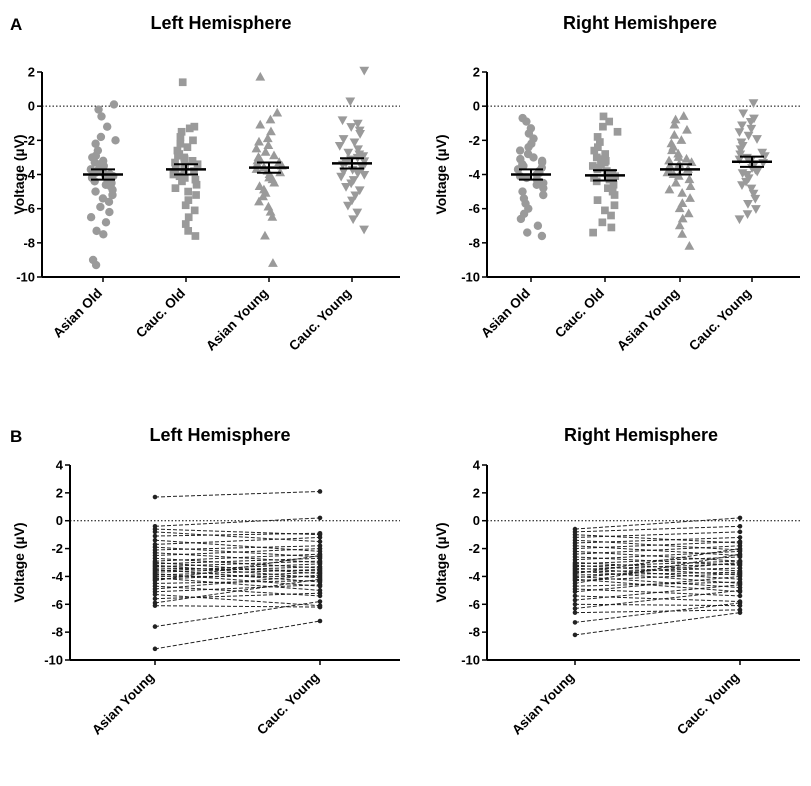 This screenshot has width=811, height=786. I want to click on y-tick-label: -4, so click(57, 576).